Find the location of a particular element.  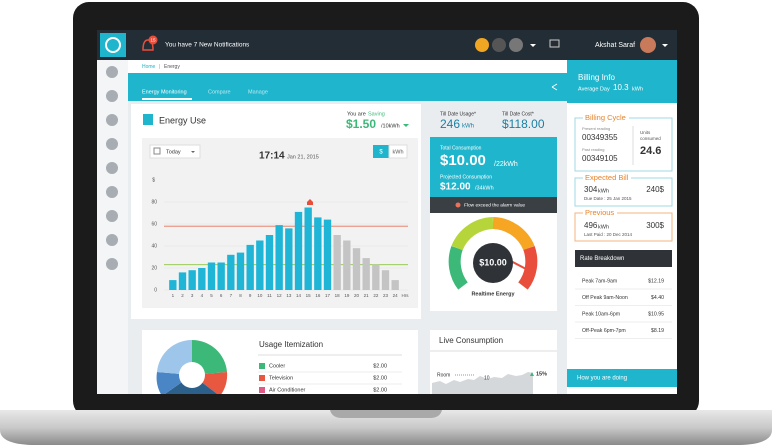

tab: Manage is located at coordinates (258, 92).